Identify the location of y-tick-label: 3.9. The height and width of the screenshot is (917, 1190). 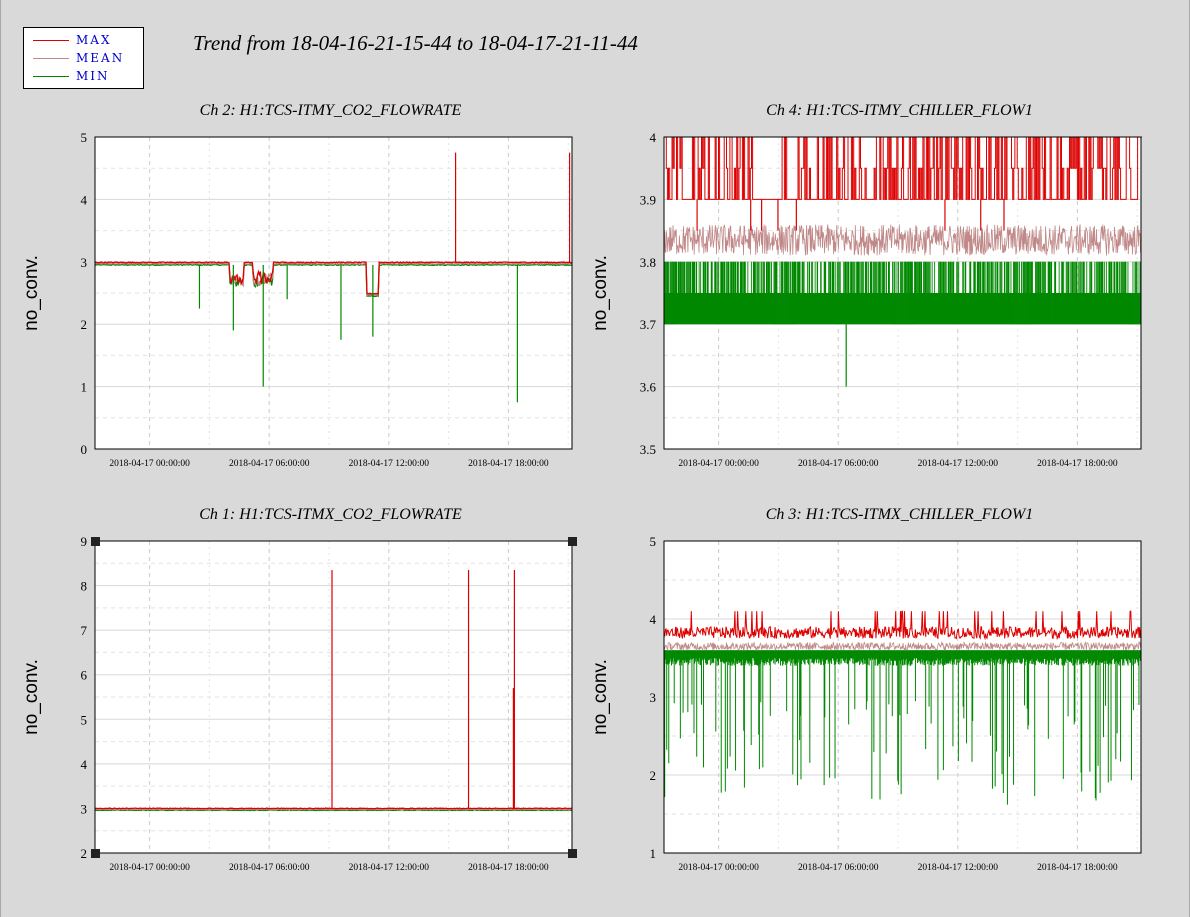
(648, 199).